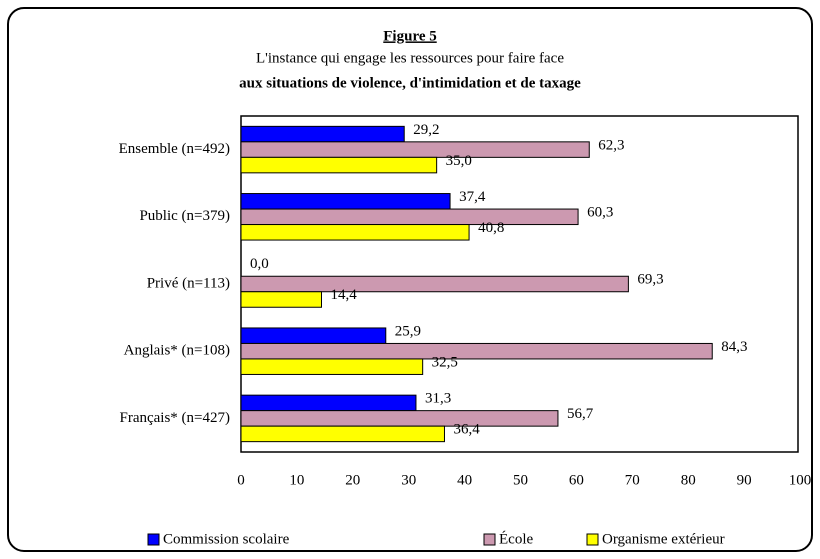 The image size is (820, 559). I want to click on x-tick-label: 0, so click(241, 480).